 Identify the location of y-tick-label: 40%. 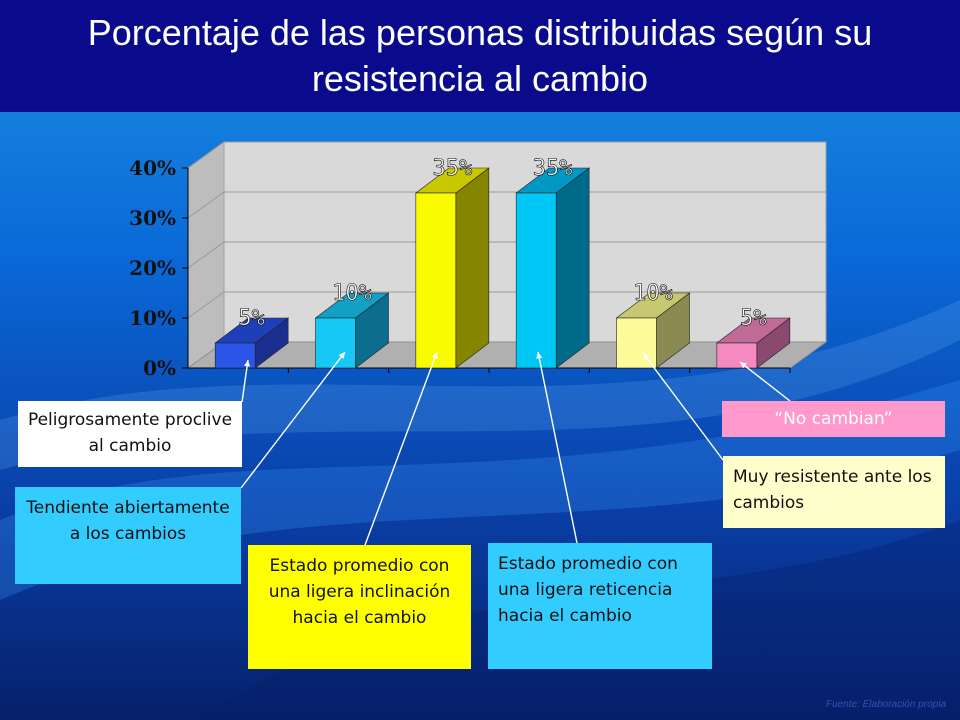
(152, 168).